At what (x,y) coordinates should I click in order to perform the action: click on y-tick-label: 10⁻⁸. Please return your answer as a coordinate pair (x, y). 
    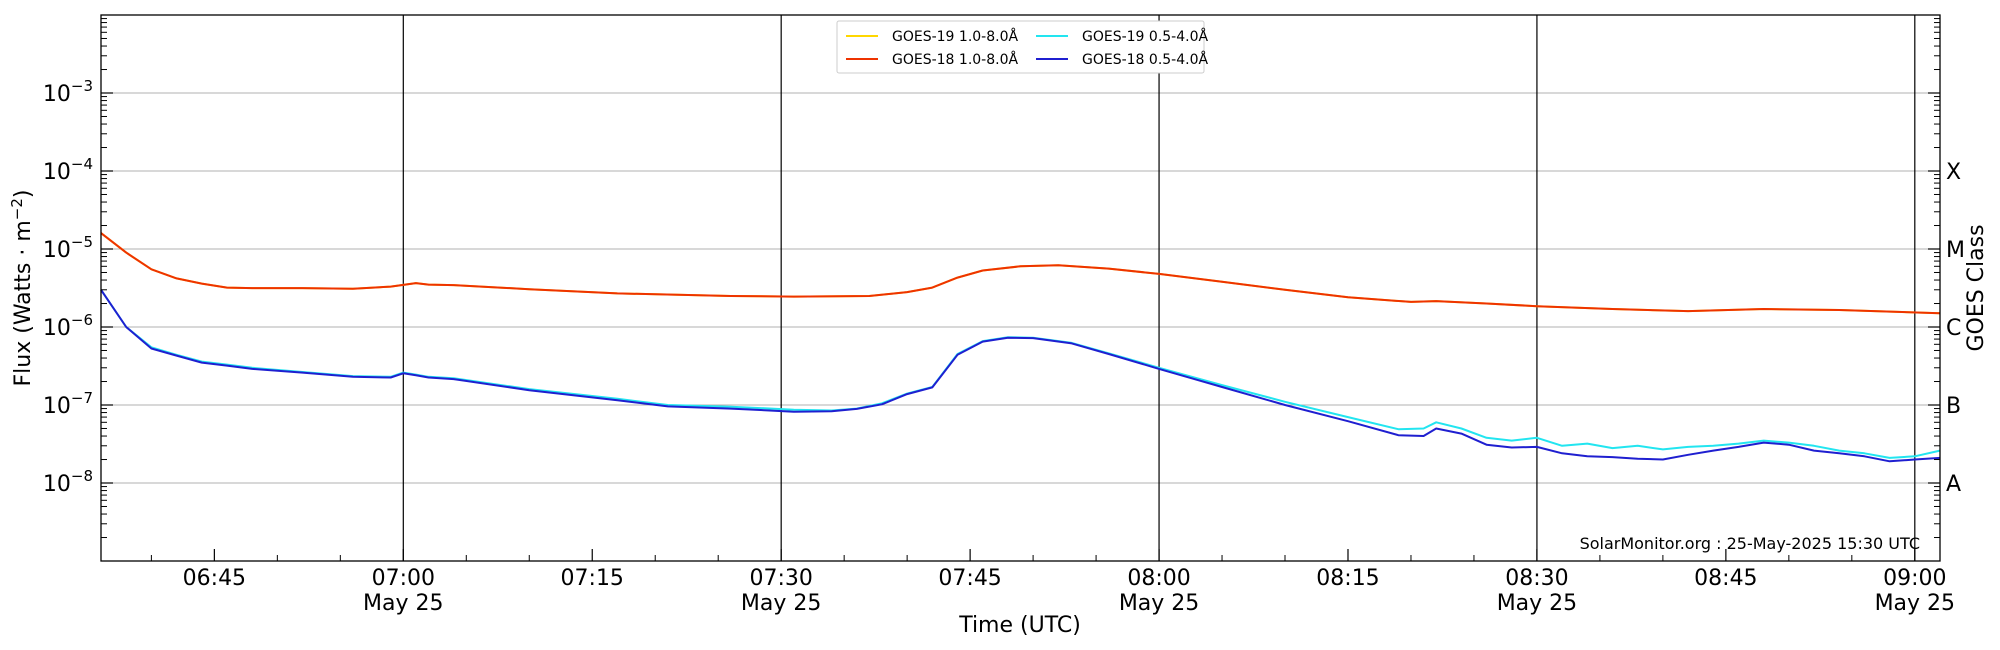
    Looking at the image, I should click on (68, 482).